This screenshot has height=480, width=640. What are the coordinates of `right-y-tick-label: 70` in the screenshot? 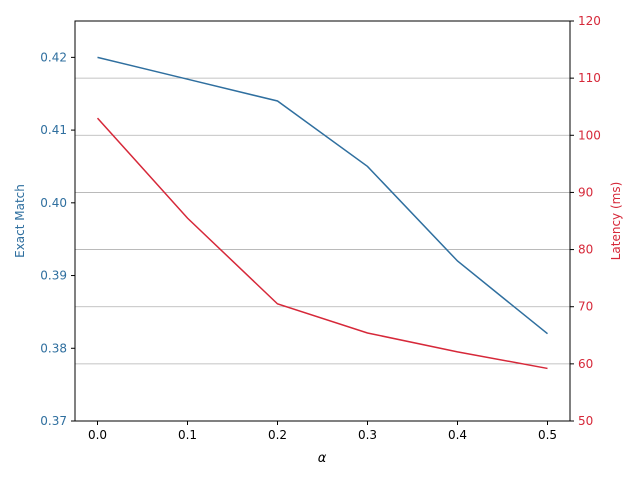 It's located at (585, 307).